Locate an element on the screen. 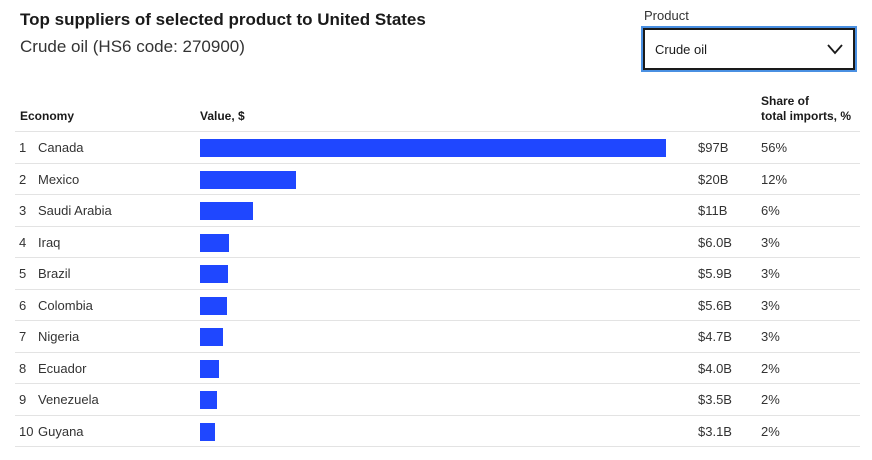 This screenshot has width=872, height=460. column-header-economy: Economy is located at coordinates (47, 116).